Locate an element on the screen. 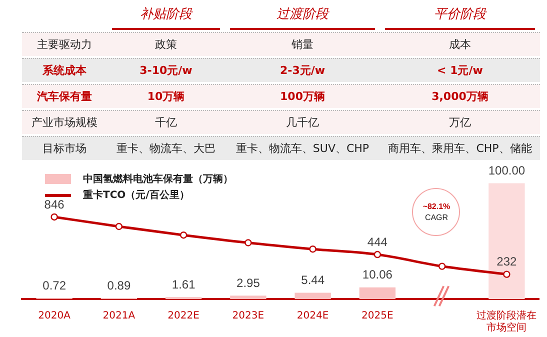 This screenshot has height=337, width=547. category-label: 主要驱动力 is located at coordinates (64, 44).